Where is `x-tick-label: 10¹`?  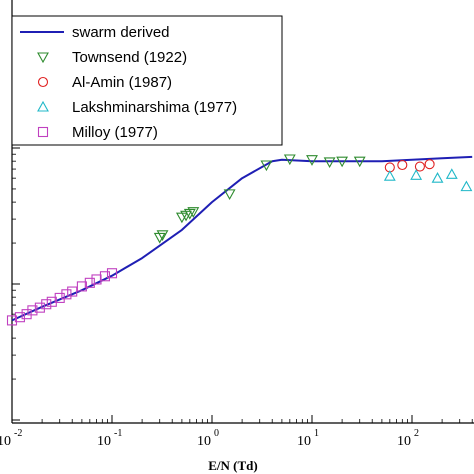
x-tick-label: 10¹ is located at coordinates (308, 438).